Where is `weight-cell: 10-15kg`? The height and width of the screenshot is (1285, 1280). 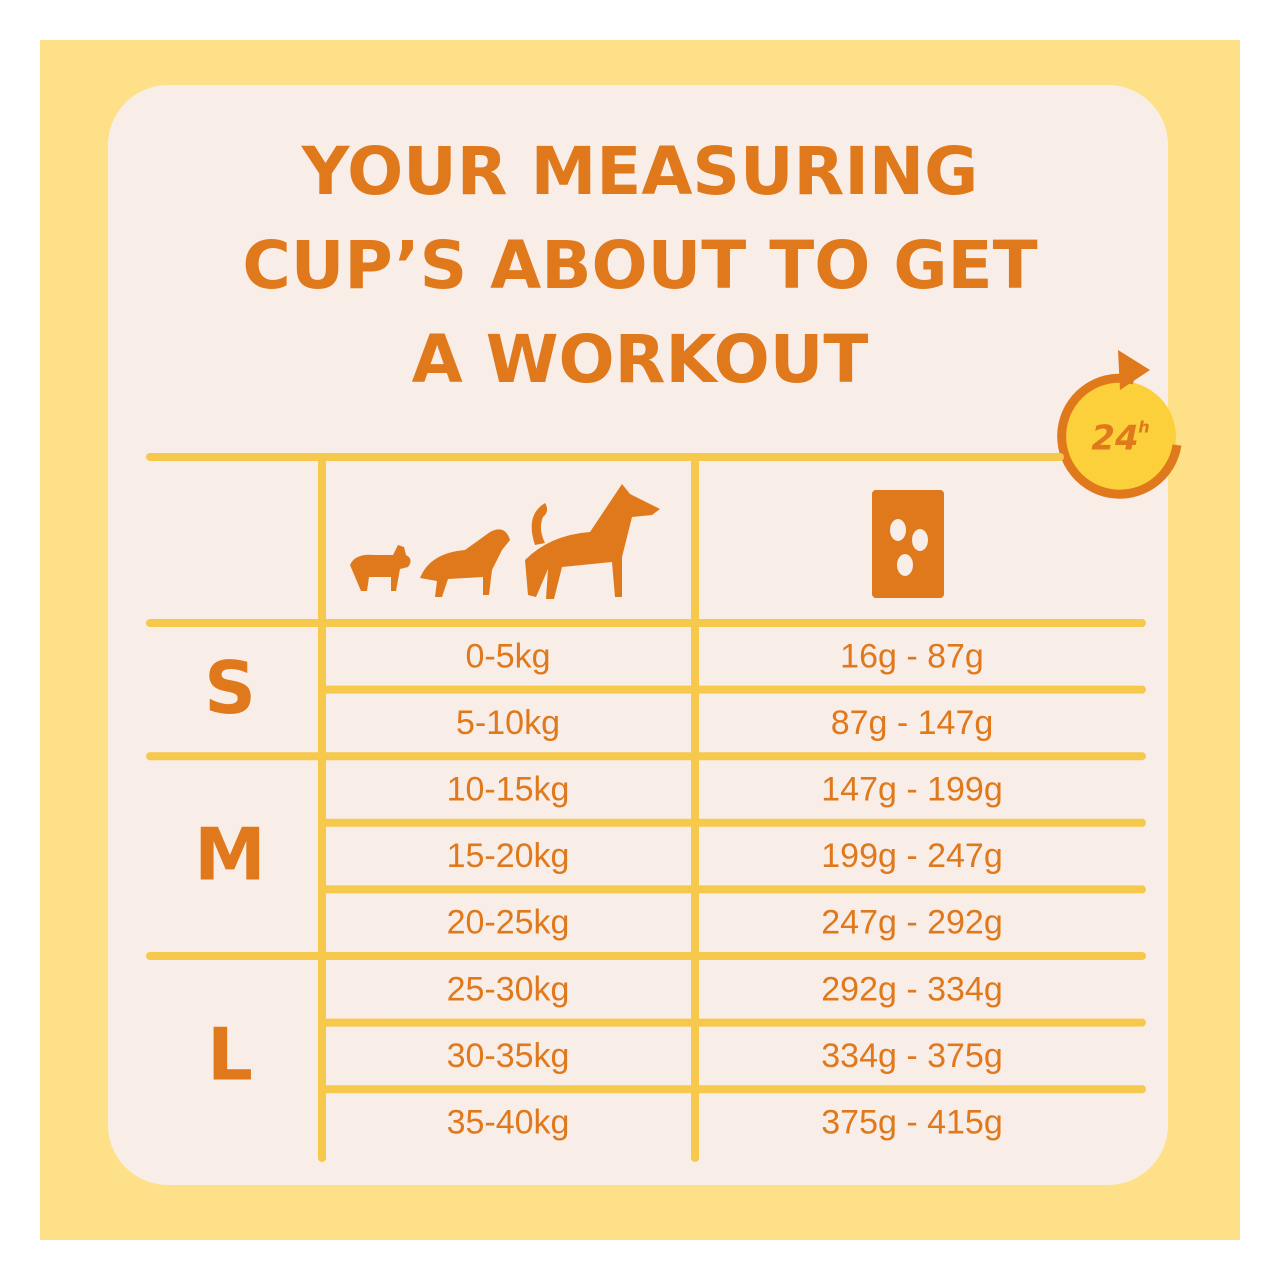
weight-cell: 10-15kg is located at coordinates (508, 789).